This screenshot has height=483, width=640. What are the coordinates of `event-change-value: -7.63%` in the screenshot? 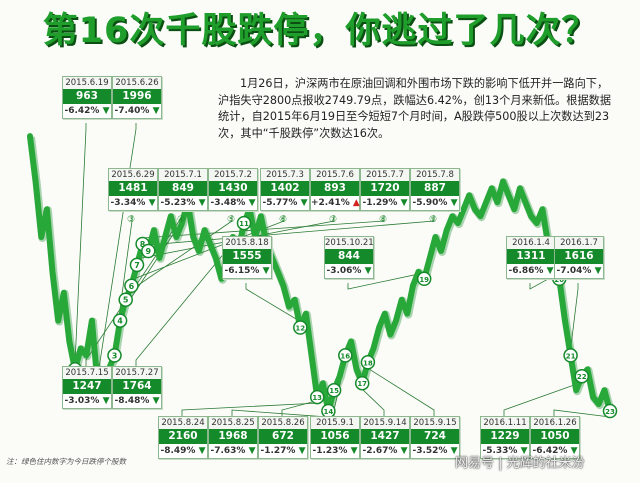 It's located at (228, 451).